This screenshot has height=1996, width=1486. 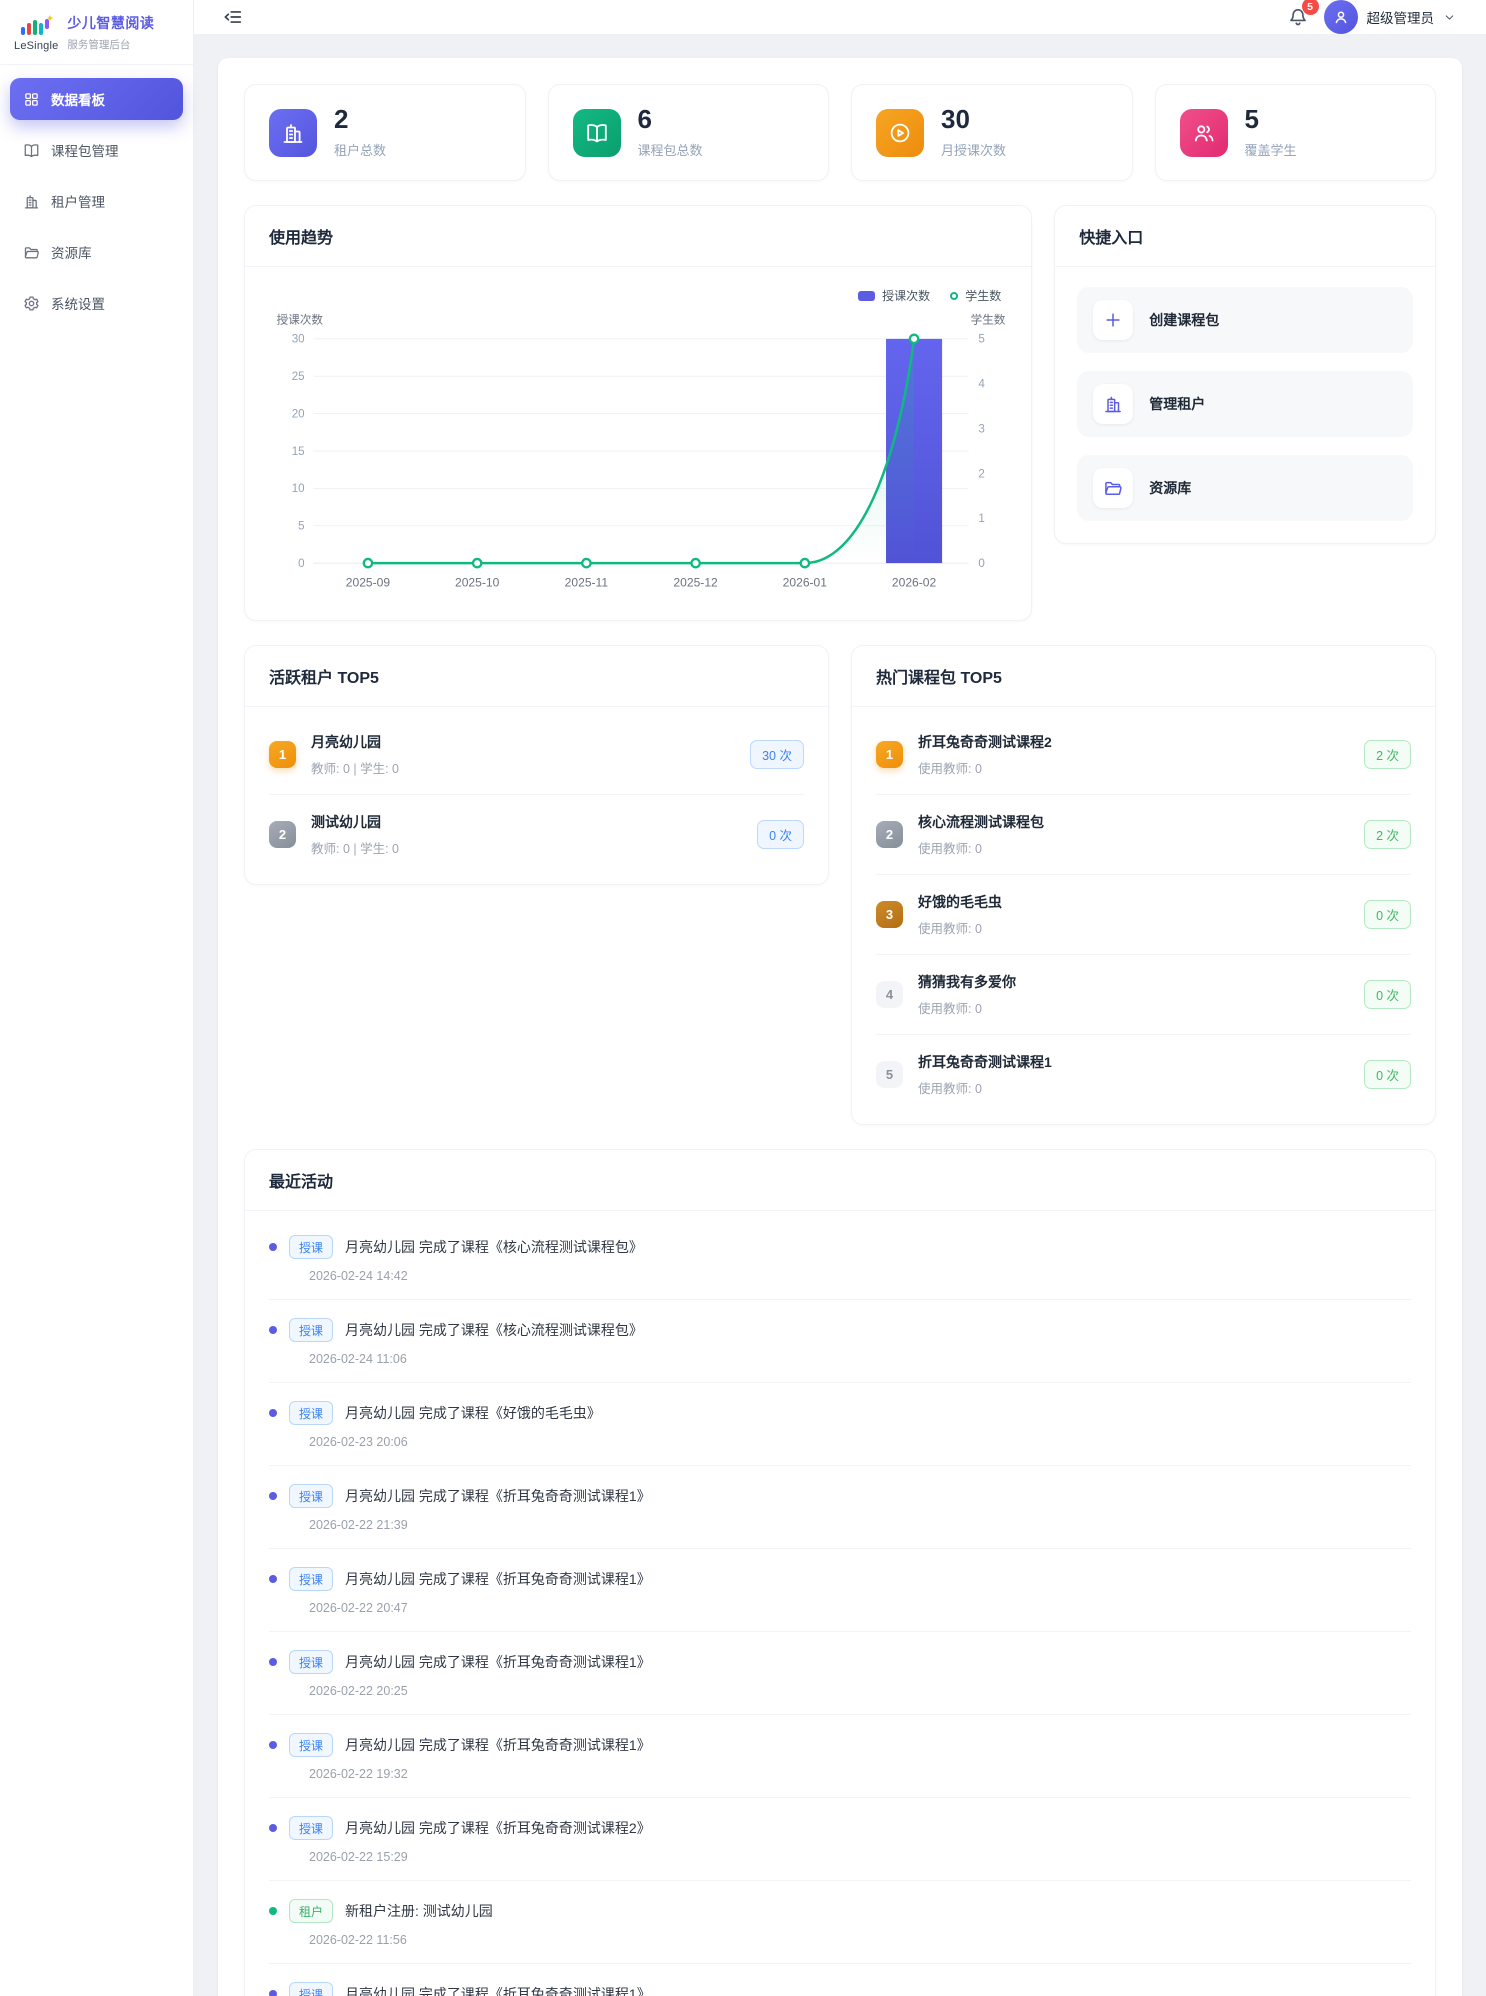 What do you see at coordinates (894, 295) in the screenshot?
I see `legend-item-bar: 授课次数` at bounding box center [894, 295].